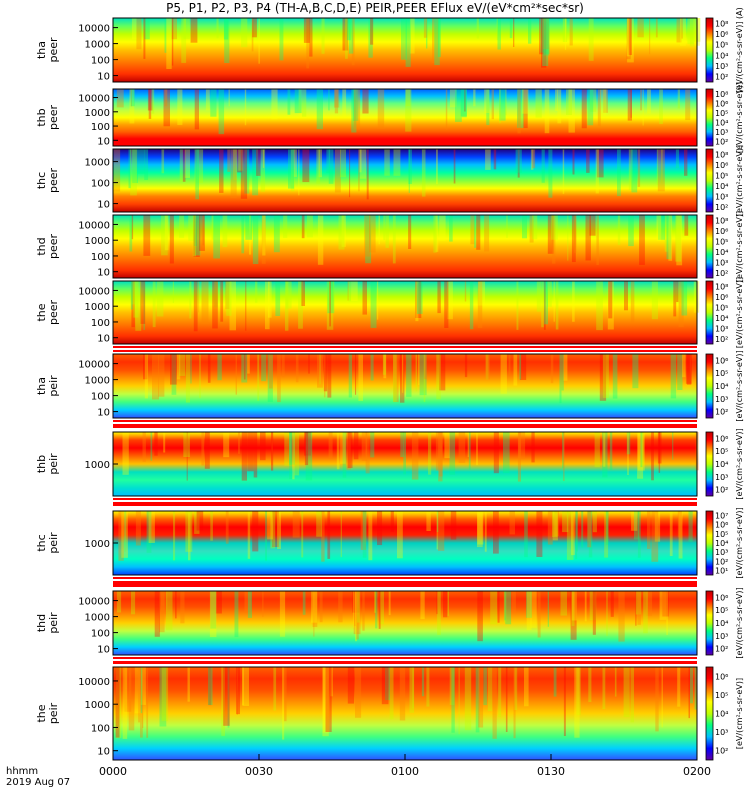 The height and width of the screenshot is (800, 750). Describe the element at coordinates (41, 312) in the screenshot. I see `y-axis-label: the` at that location.